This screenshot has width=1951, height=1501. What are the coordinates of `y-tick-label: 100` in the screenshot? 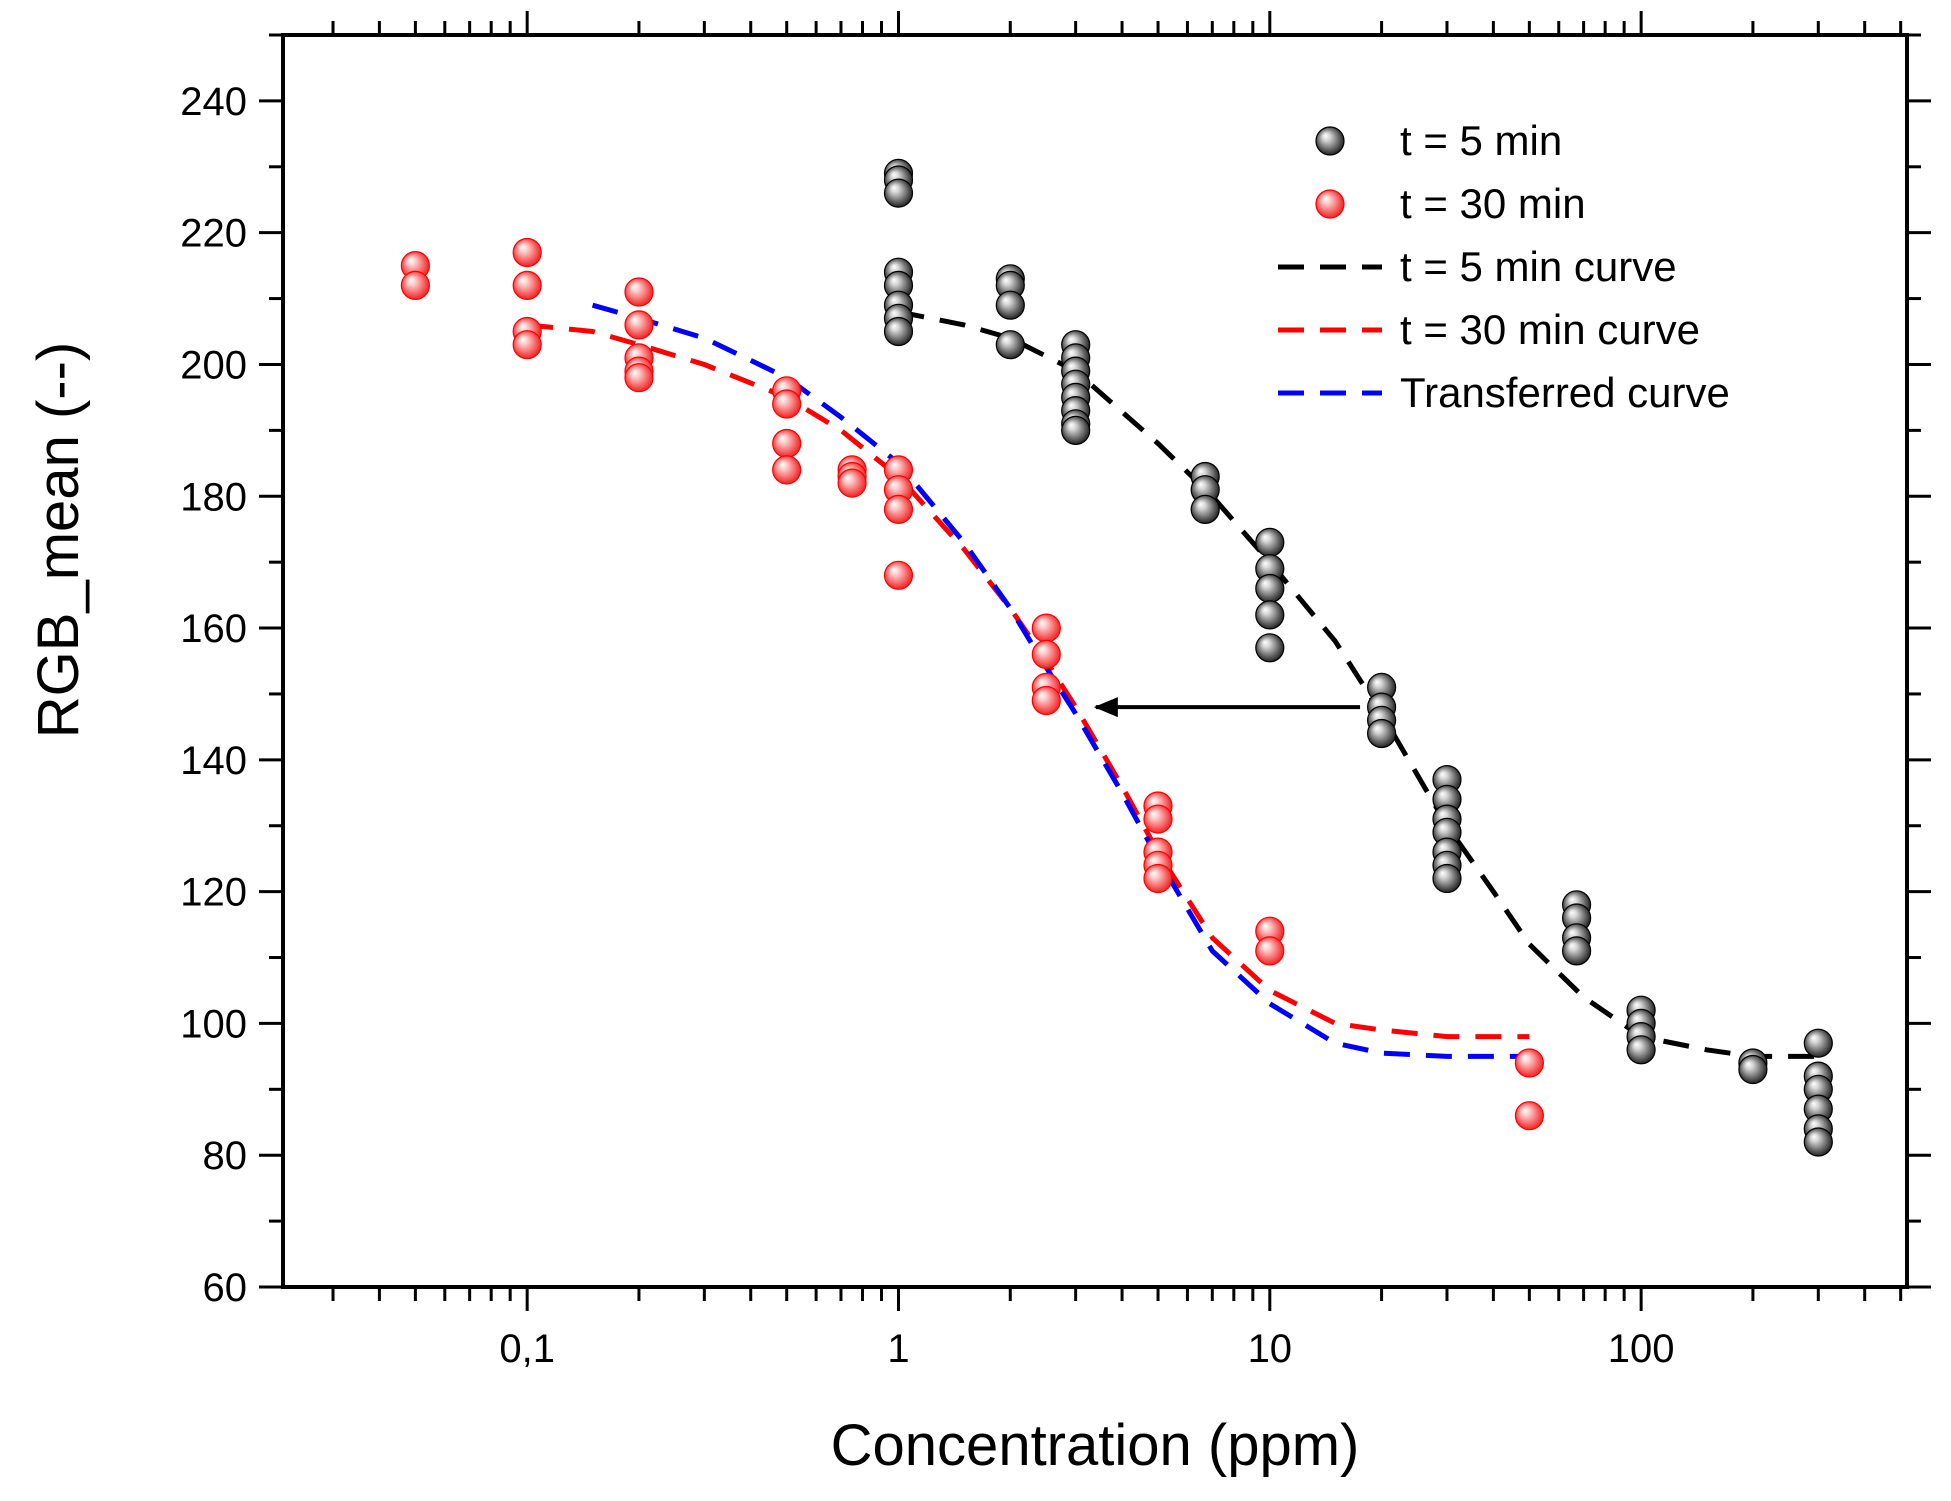 It's located at (213, 1024).